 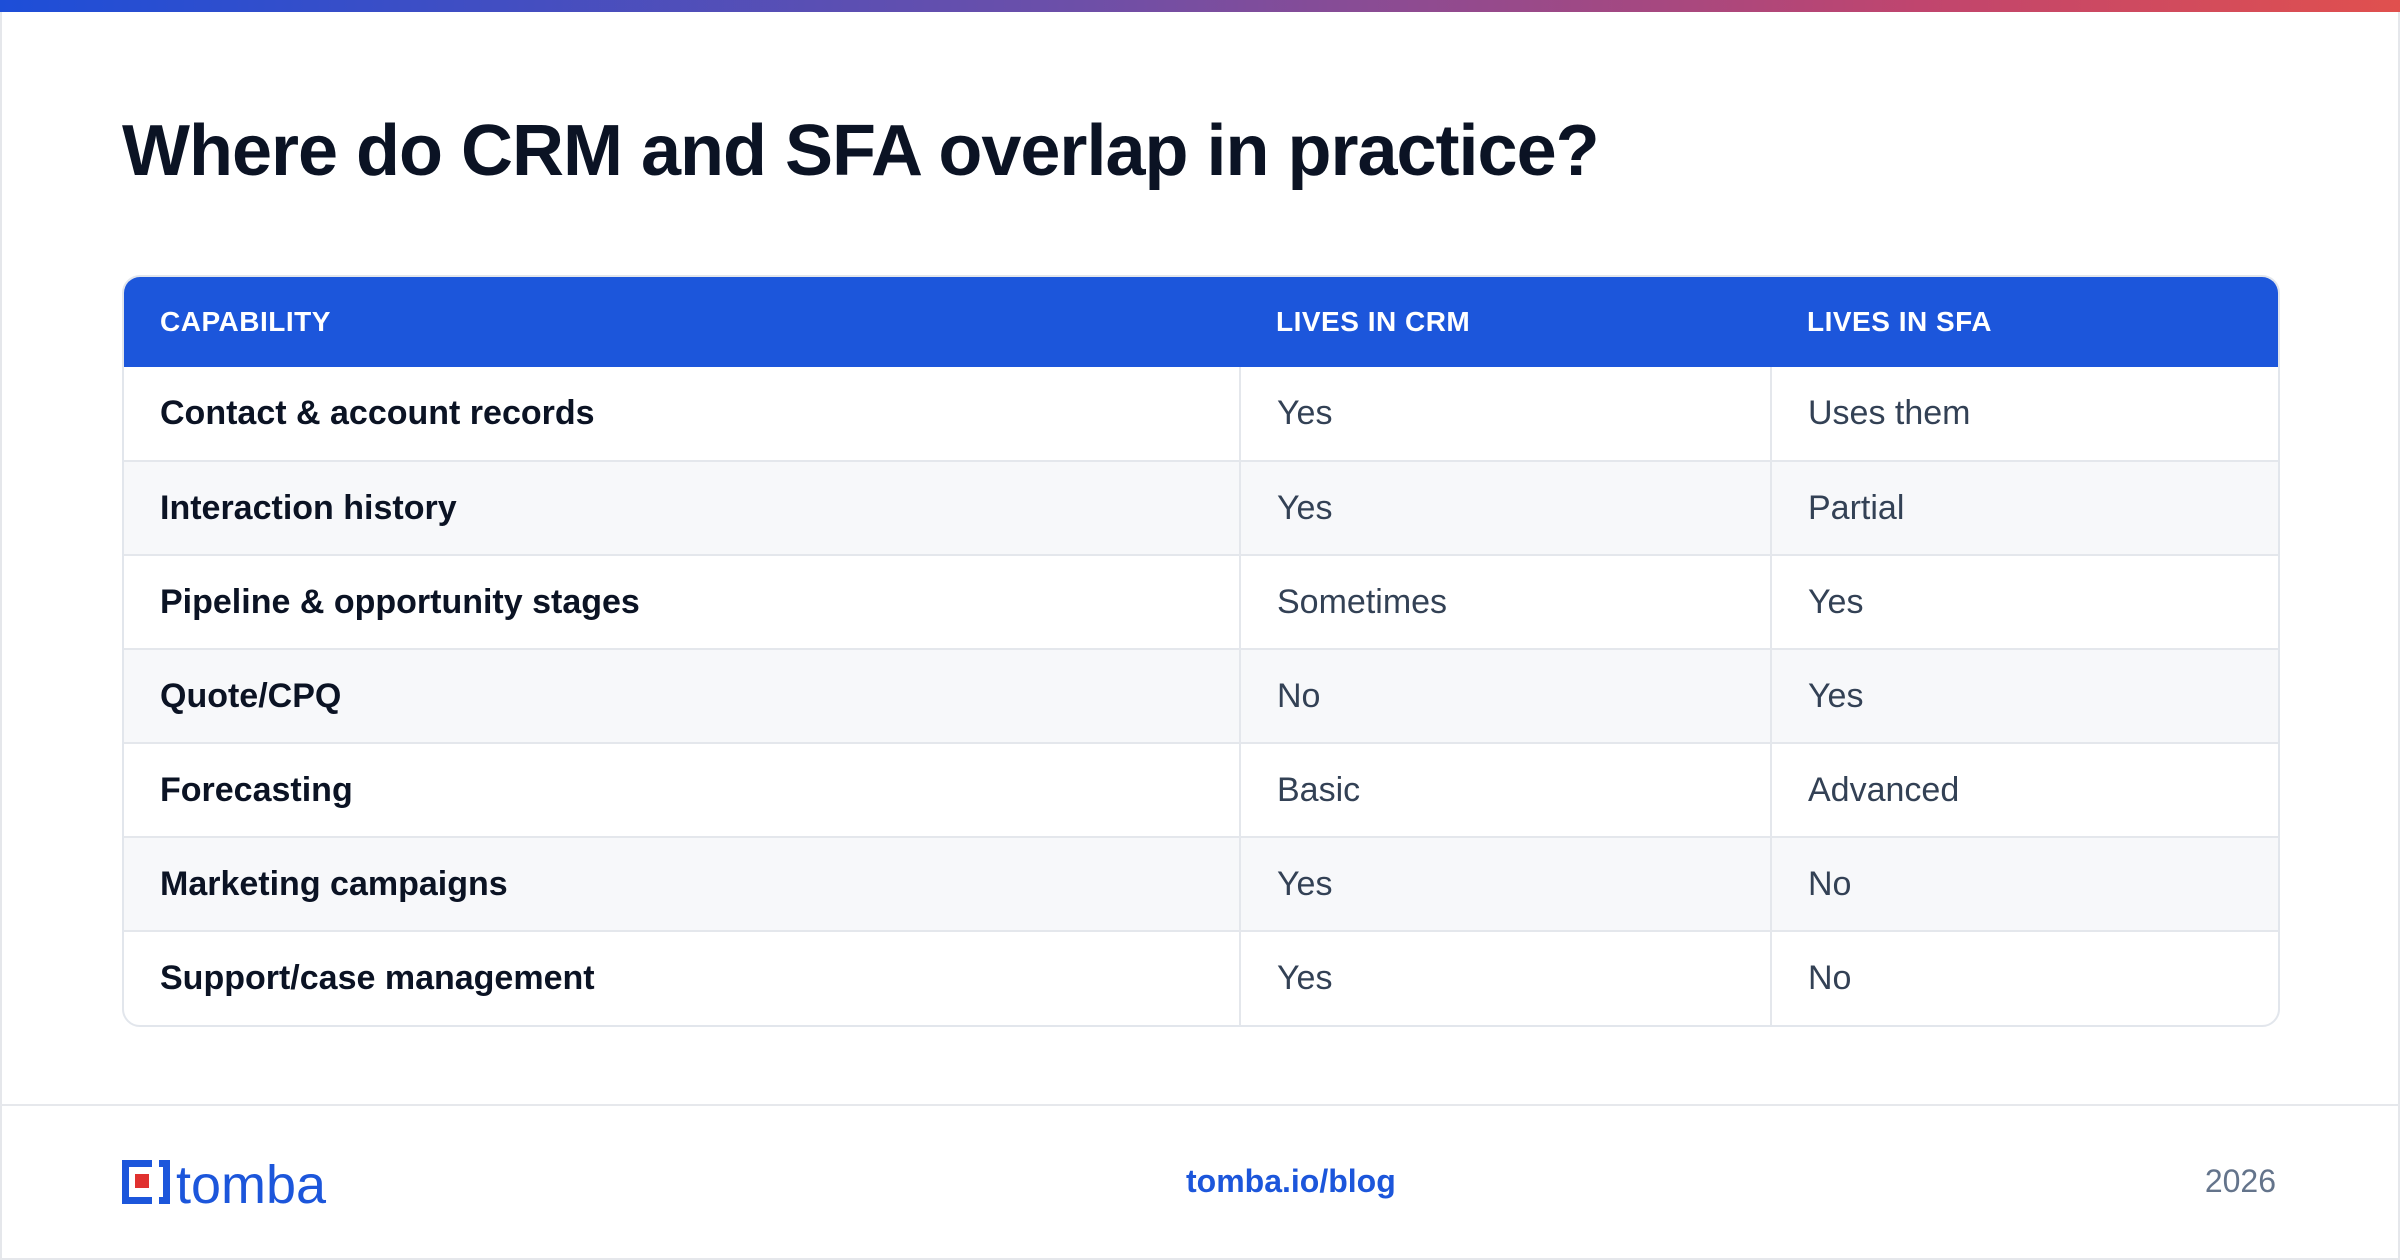 What do you see at coordinates (682, 883) in the screenshot?
I see `capability-cell: Marketing campaigns` at bounding box center [682, 883].